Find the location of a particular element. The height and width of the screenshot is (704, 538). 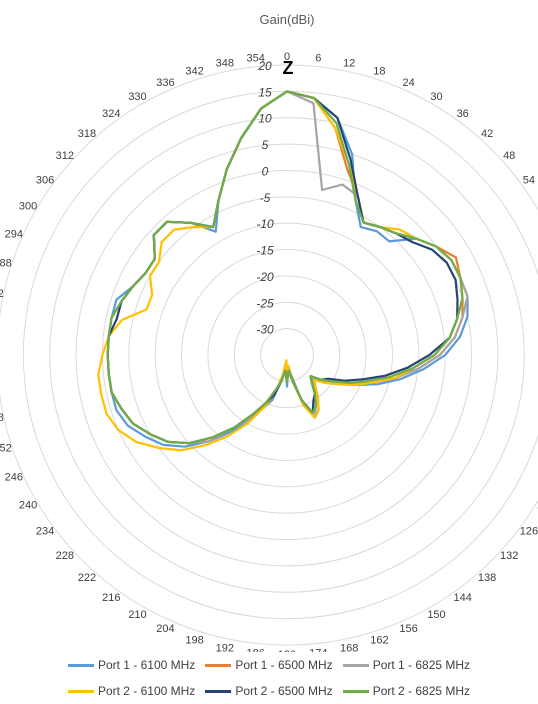

legend-item-port1-6825: Port 1 - 6825 MHz is located at coordinates (406, 665).